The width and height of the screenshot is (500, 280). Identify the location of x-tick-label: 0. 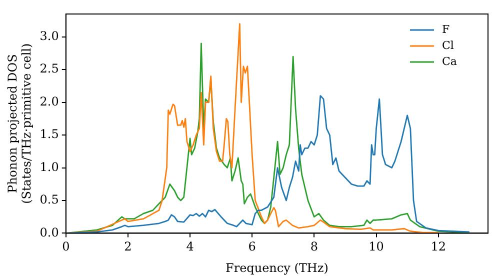
(66, 247).